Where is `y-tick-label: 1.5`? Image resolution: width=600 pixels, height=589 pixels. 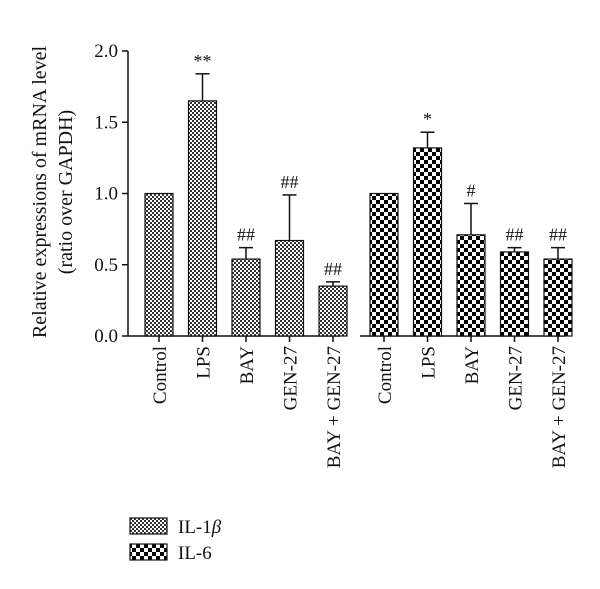
y-tick-label: 1.5 is located at coordinates (106, 122).